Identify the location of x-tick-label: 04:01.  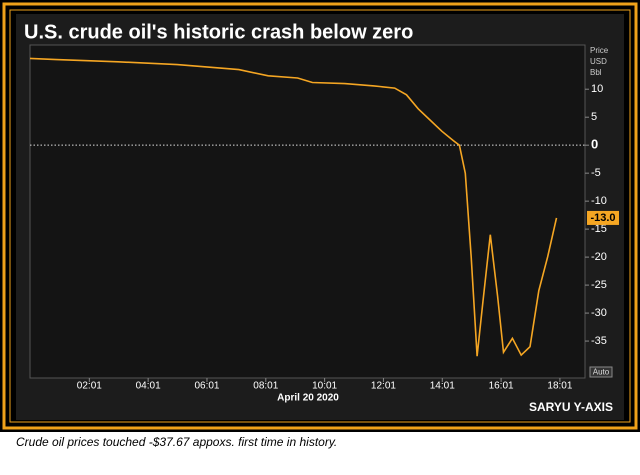
(148, 386).